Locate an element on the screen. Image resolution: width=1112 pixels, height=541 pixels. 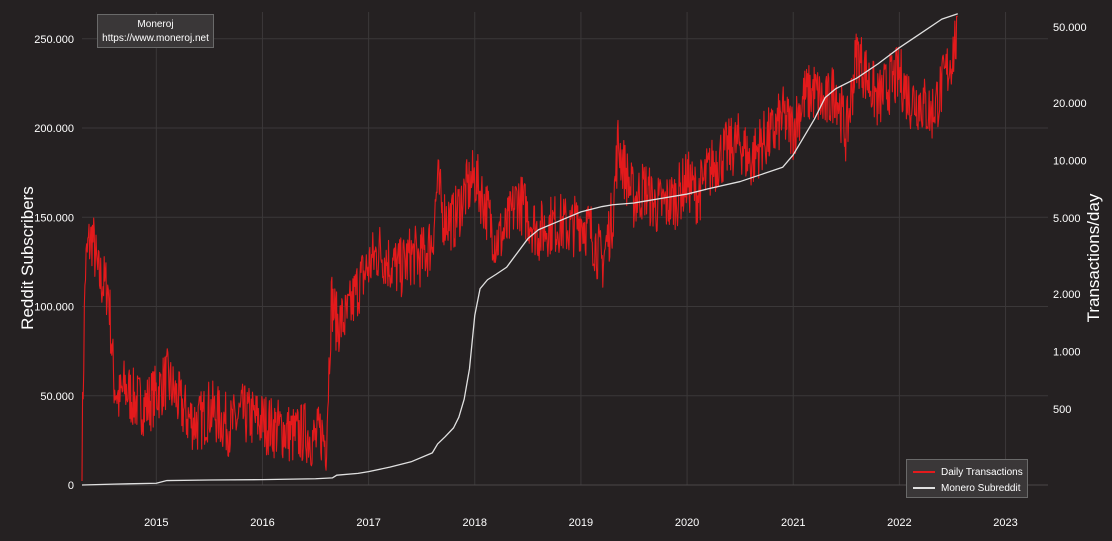
y-right-tick-label: 5.000 is located at coordinates (1067, 219).